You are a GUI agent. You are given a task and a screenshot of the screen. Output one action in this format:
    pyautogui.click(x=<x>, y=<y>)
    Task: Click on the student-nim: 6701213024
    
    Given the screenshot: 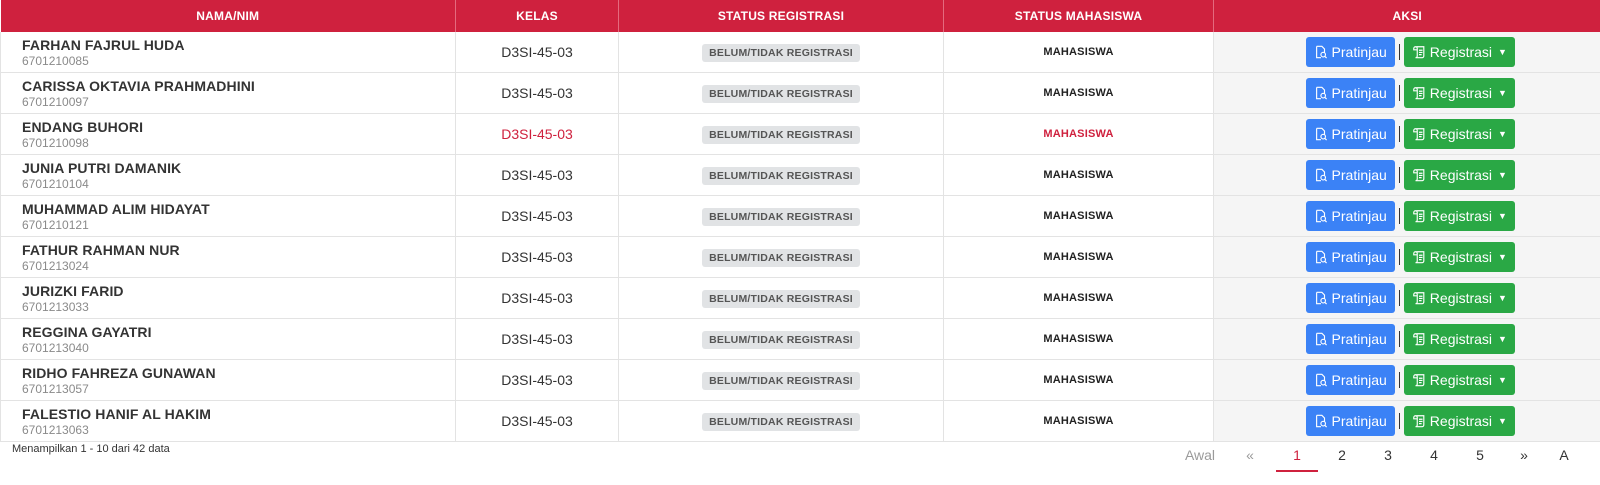 What is the action you would take?
    pyautogui.click(x=55, y=265)
    